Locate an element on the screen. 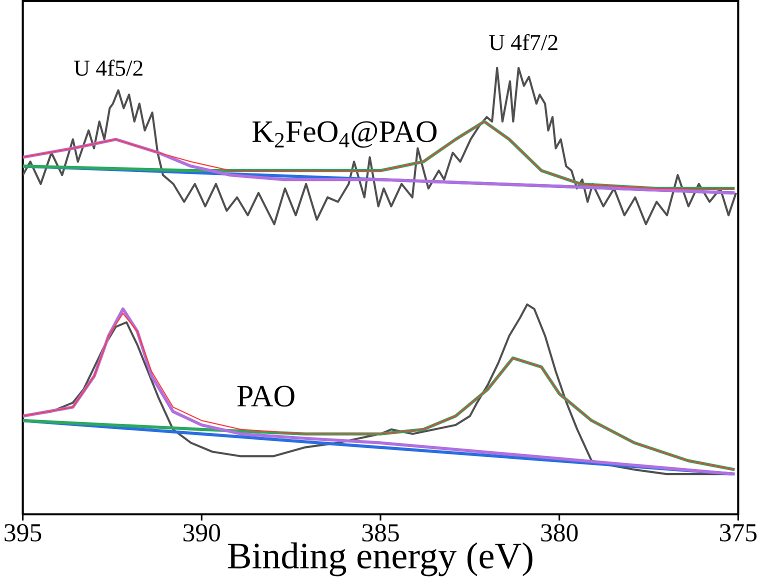  annotation: U 4f5/2 is located at coordinates (108, 68).